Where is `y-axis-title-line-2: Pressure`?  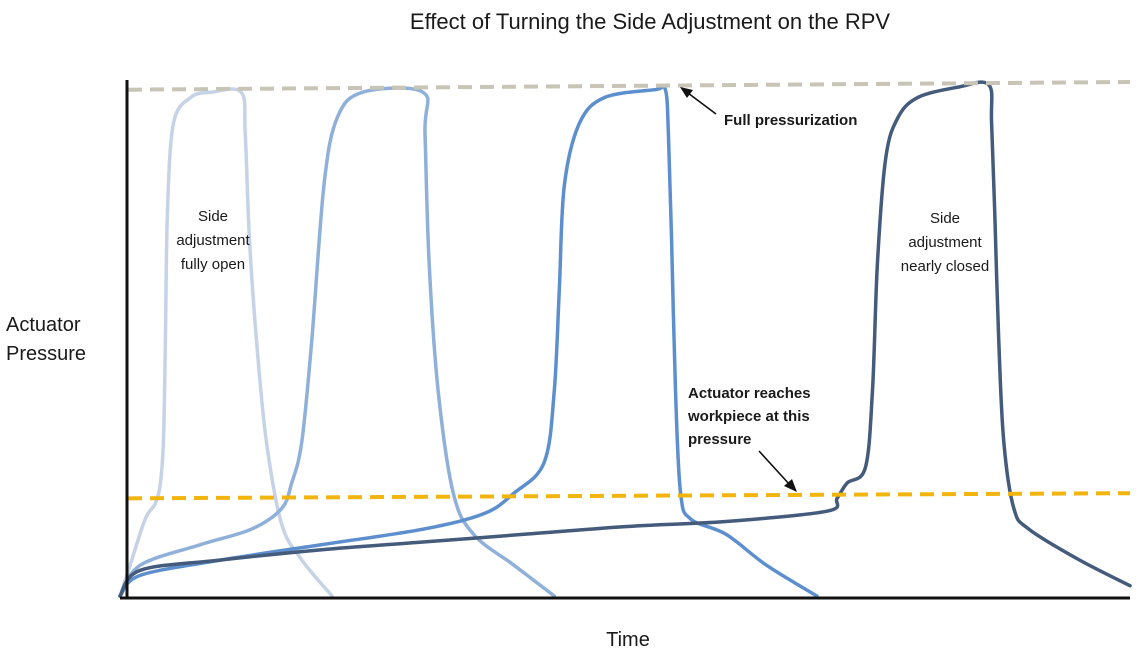
y-axis-title-line-2: Pressure is located at coordinates (46, 354).